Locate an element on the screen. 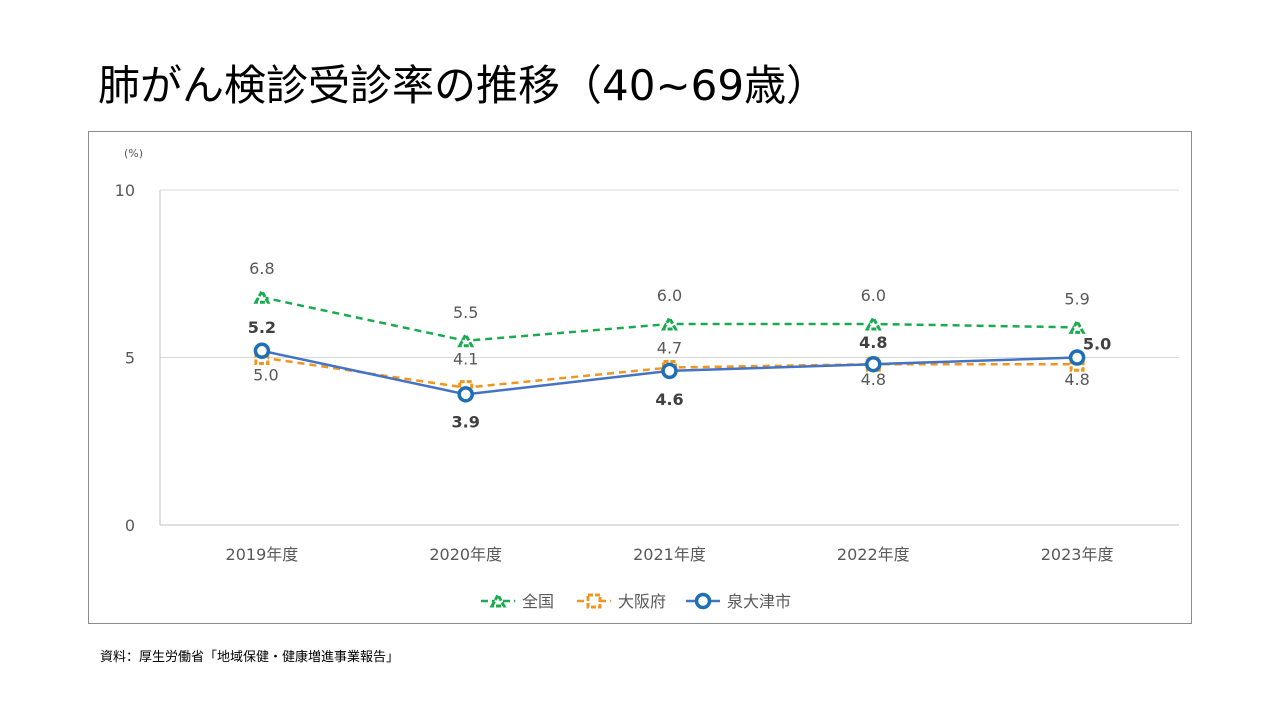 This screenshot has width=1280, height=720. source-note: 資料：厚生労働省「地域保健・健康増進事業報告」 is located at coordinates (250, 657).